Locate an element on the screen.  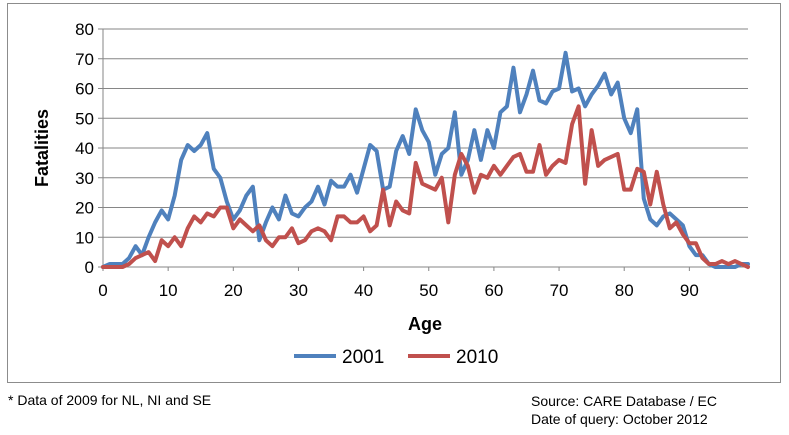
x-tick-label: 30 is located at coordinates (298, 290).